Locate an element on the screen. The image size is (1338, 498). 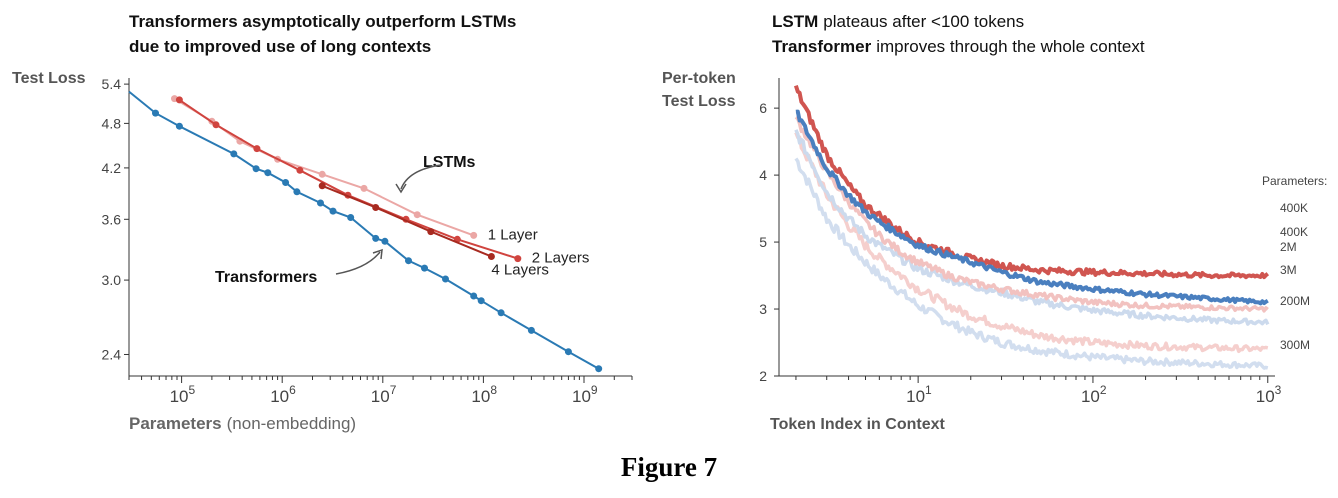
right-chart-title-line1: LSTM plateaus after <100 tokens is located at coordinates (898, 21).